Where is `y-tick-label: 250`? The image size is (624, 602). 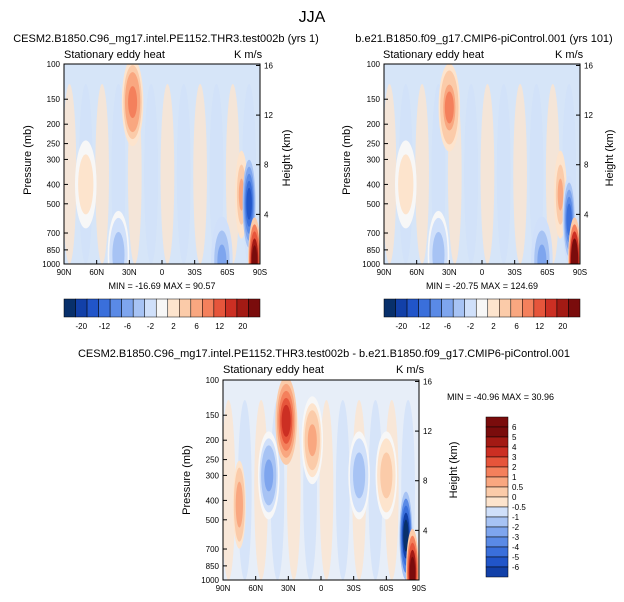 y-tick-label: 250 is located at coordinates (54, 144).